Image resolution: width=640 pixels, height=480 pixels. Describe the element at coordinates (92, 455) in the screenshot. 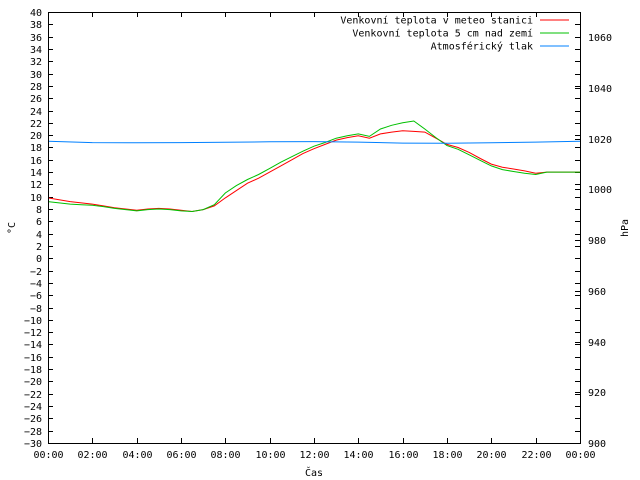

I see `x-tick-label: 02:00` at that location.